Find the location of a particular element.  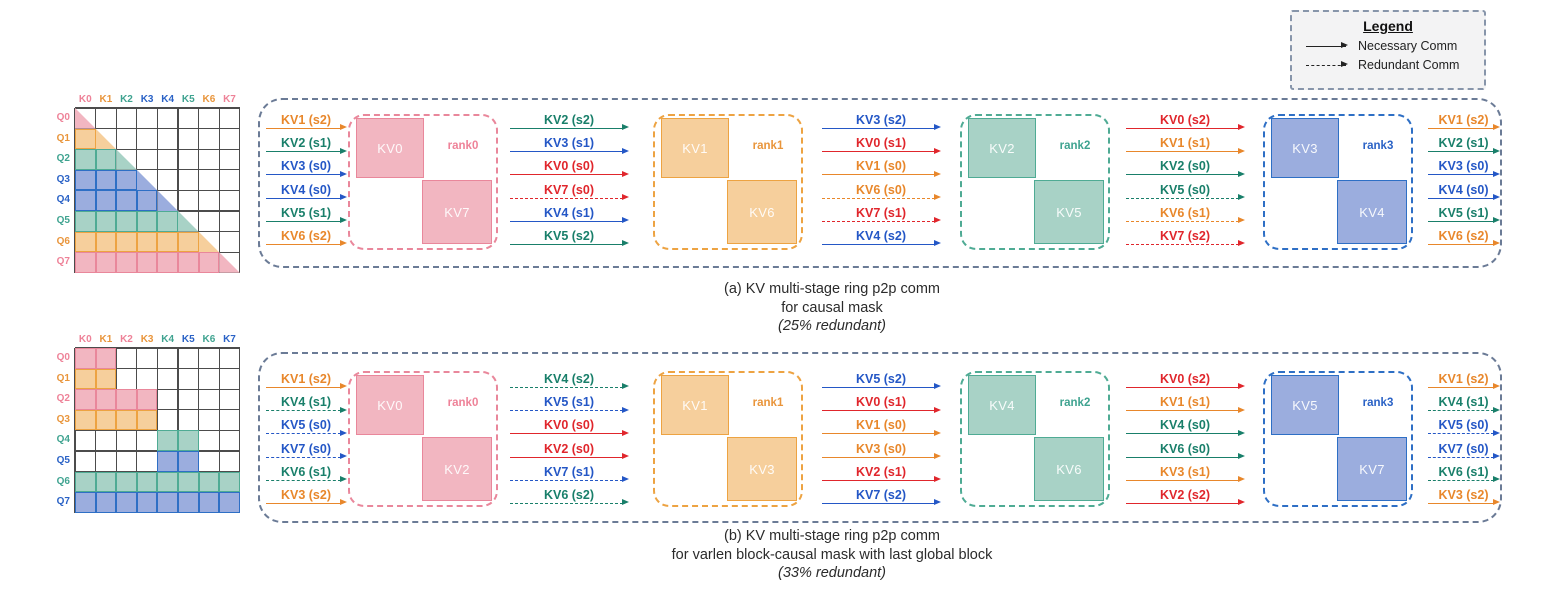

grid-row-label-a: Q4 is located at coordinates (63, 200).